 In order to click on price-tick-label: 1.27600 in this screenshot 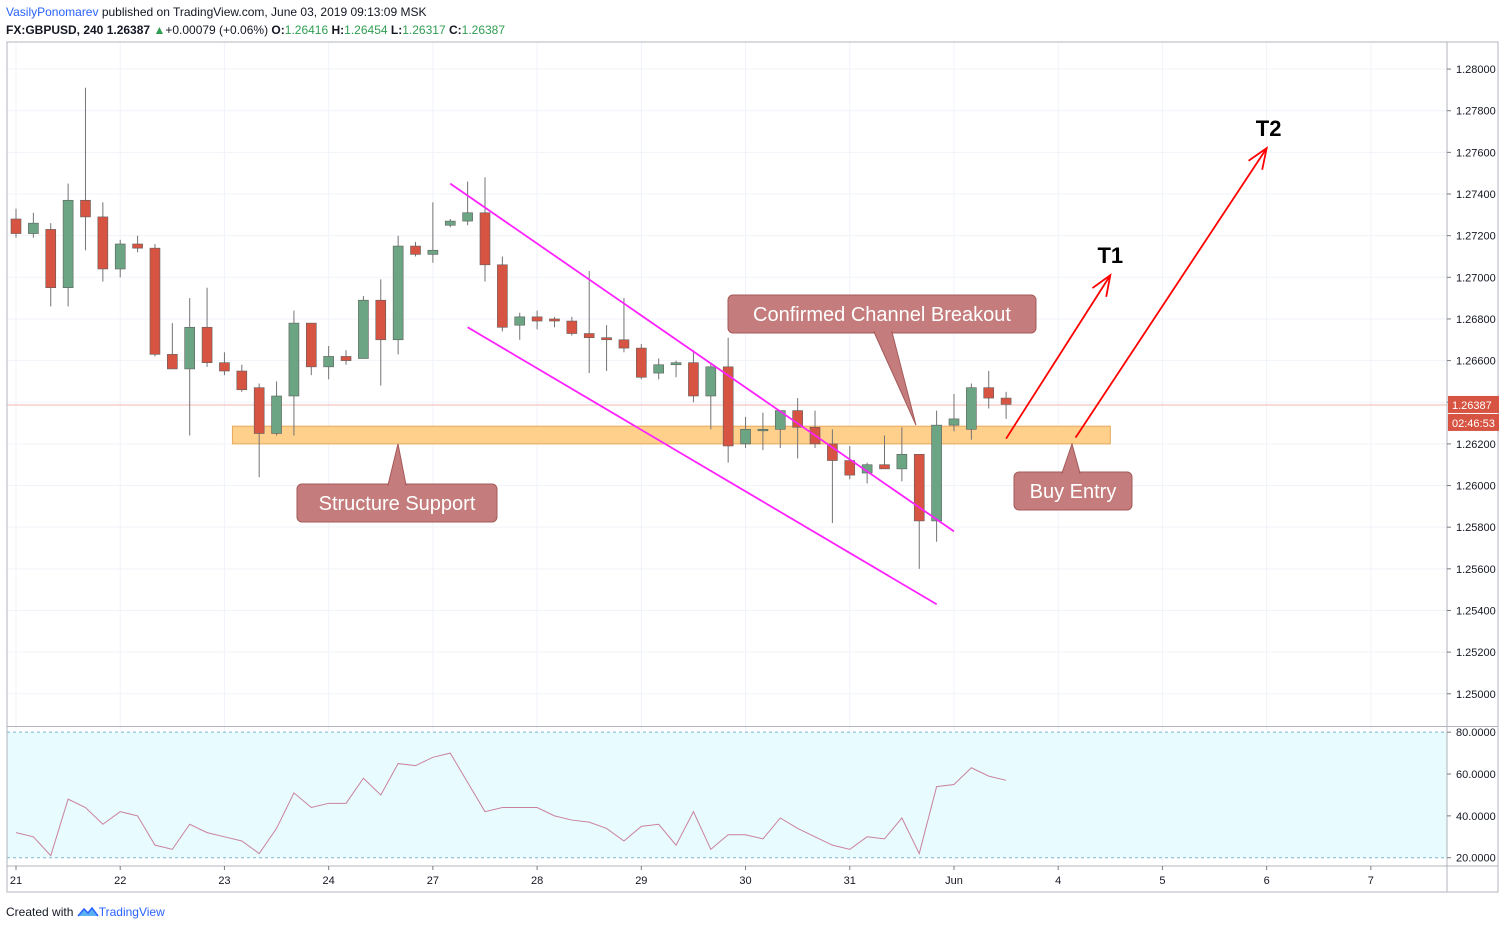, I will do `click(1476, 153)`.